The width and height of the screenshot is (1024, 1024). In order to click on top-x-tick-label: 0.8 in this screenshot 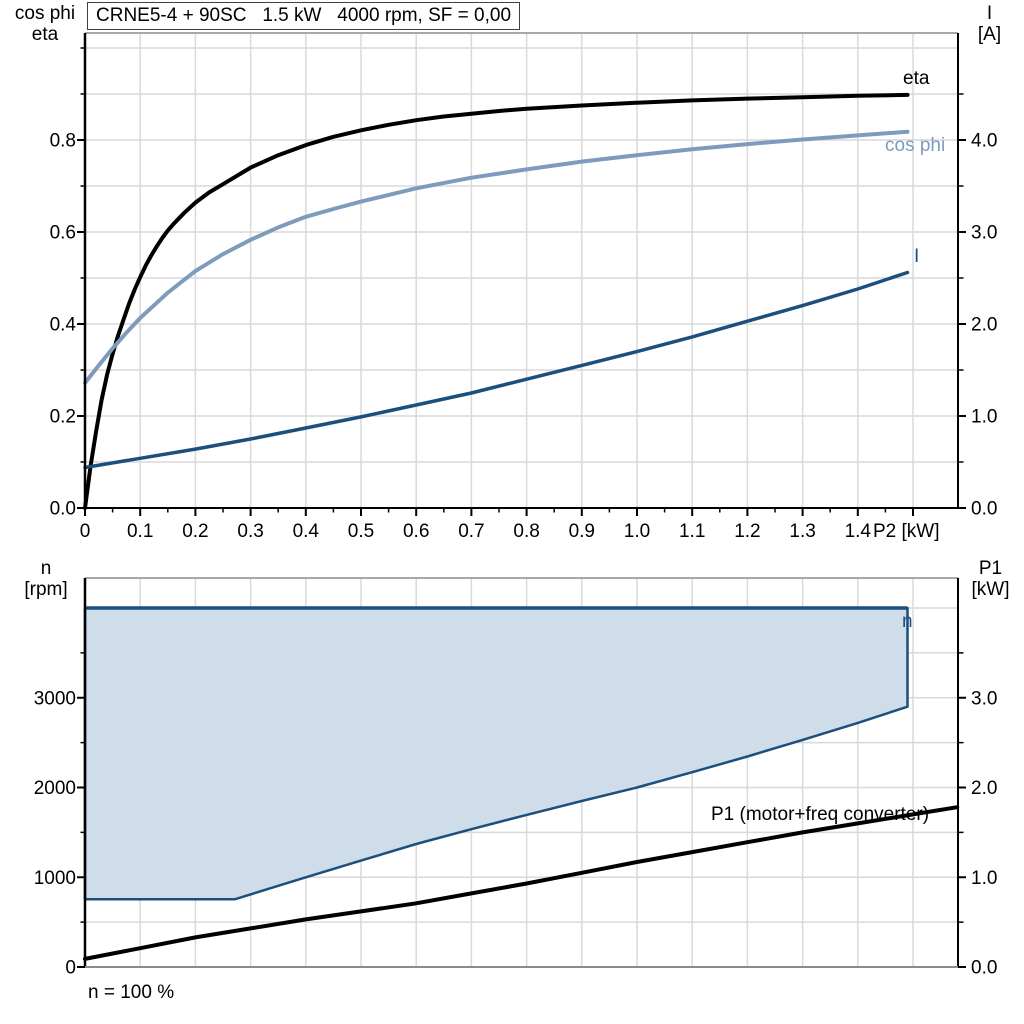, I will do `click(526, 531)`.